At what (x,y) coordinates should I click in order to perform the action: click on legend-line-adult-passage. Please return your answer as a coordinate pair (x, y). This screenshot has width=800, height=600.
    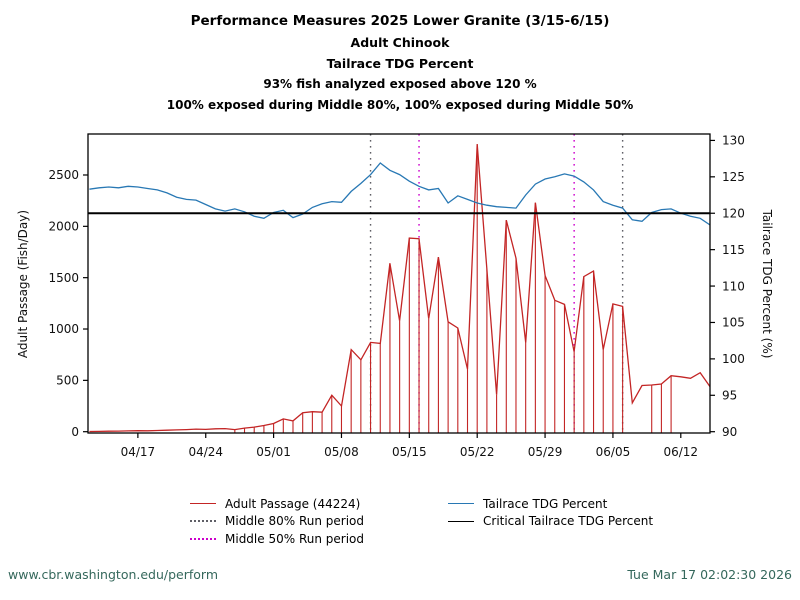
    Looking at the image, I should click on (203, 504).